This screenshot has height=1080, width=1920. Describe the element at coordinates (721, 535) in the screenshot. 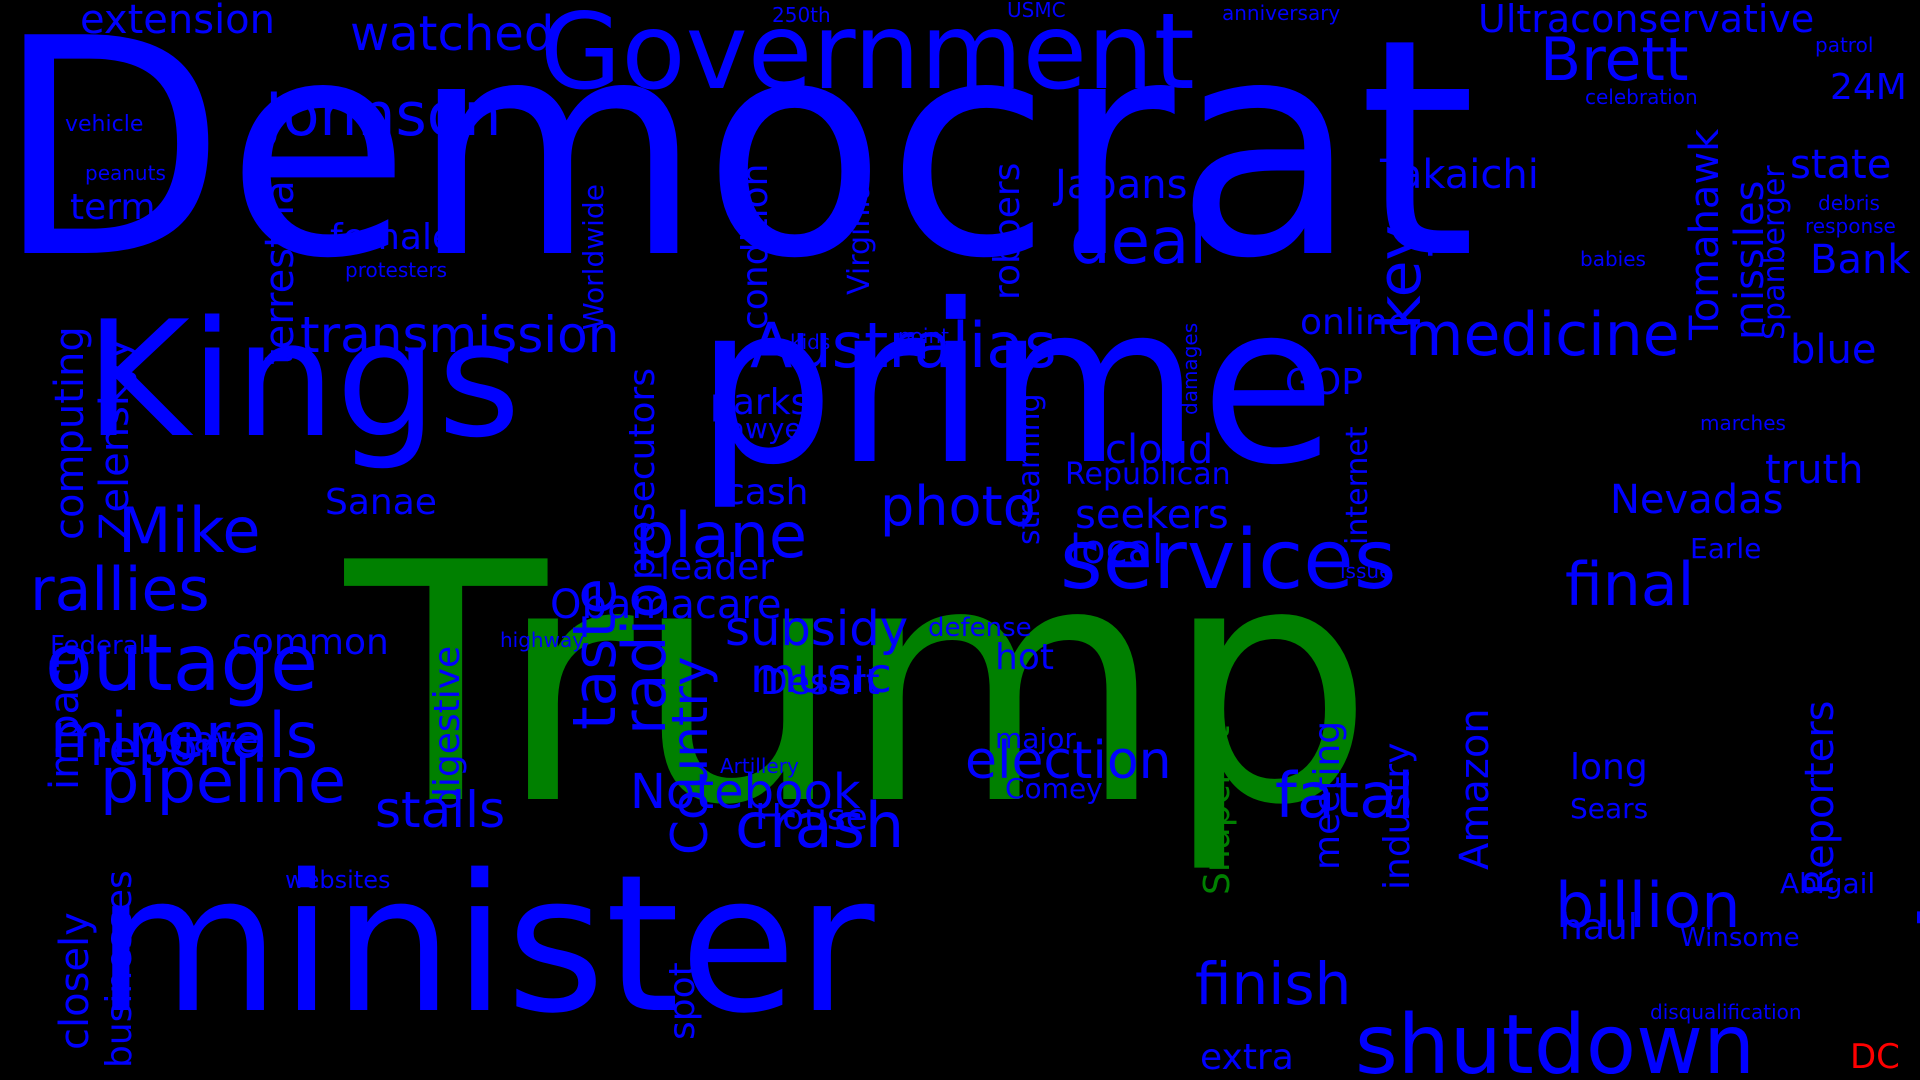

I see `cloud-word-plane: plane` at that location.